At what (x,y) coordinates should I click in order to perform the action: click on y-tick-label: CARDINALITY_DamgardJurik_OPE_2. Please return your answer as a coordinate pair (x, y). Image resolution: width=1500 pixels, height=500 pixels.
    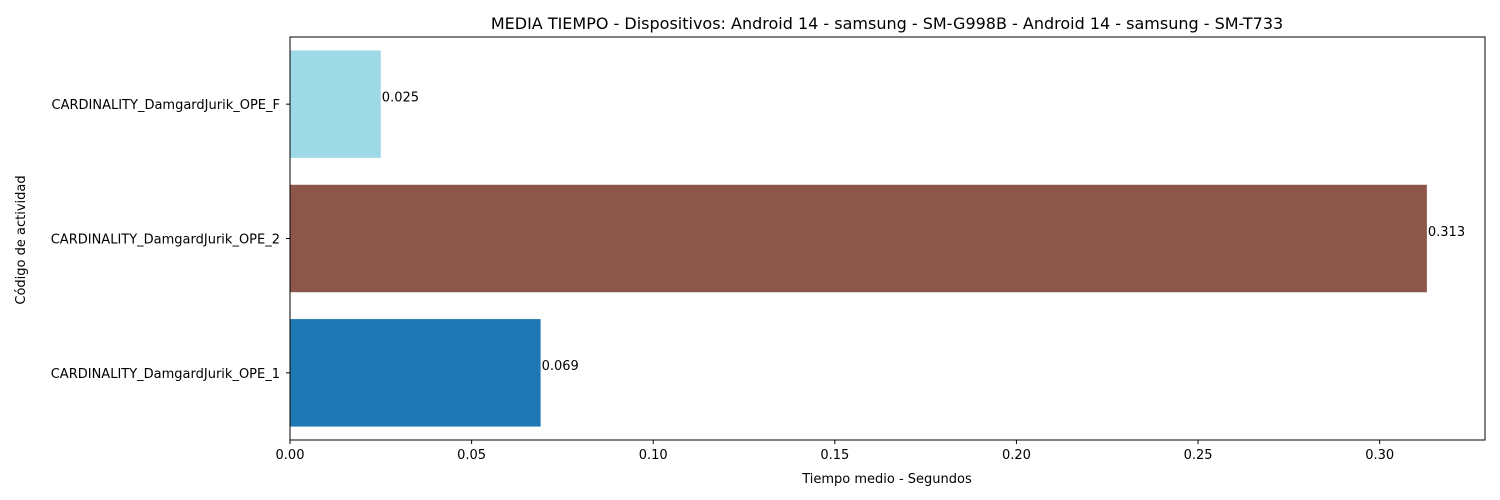
    Looking at the image, I should click on (165, 240).